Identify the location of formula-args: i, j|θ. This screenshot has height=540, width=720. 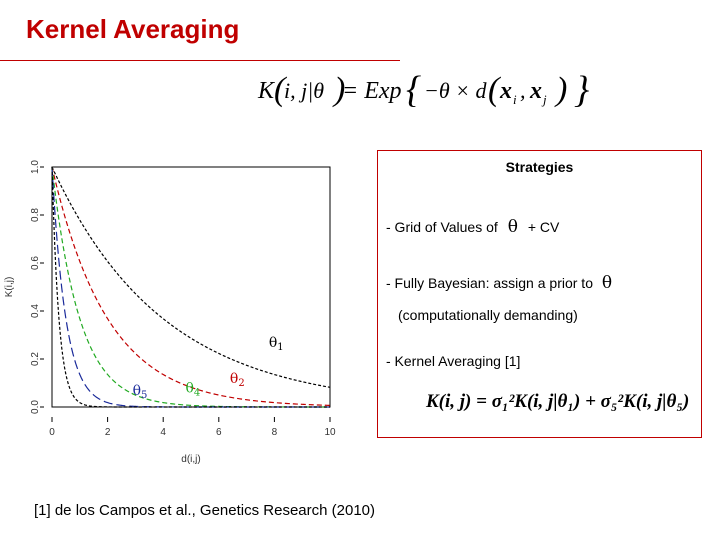
(304, 90).